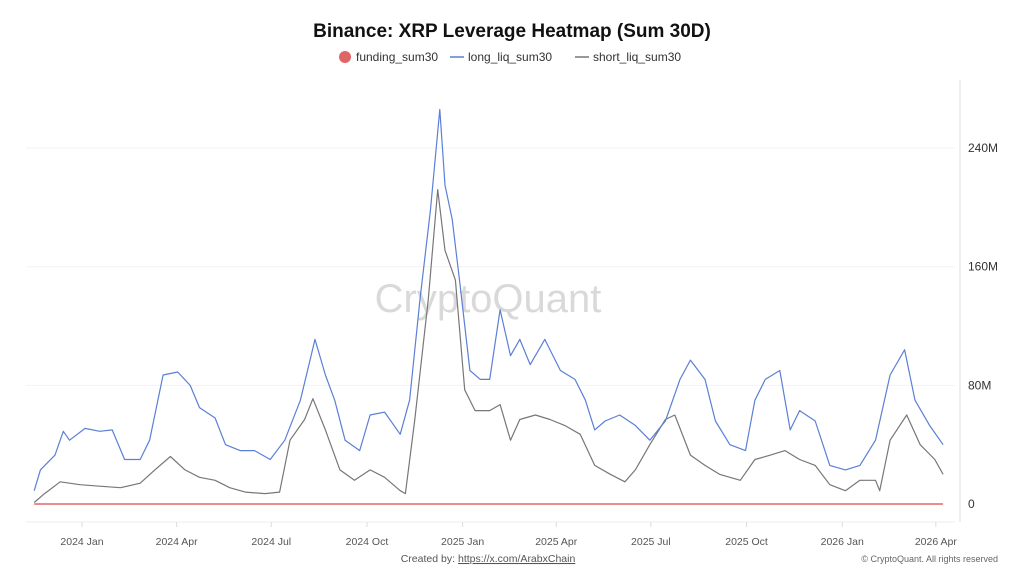  Describe the element at coordinates (651, 542) in the screenshot. I see `x-tick-label: 2025 Jul` at that location.